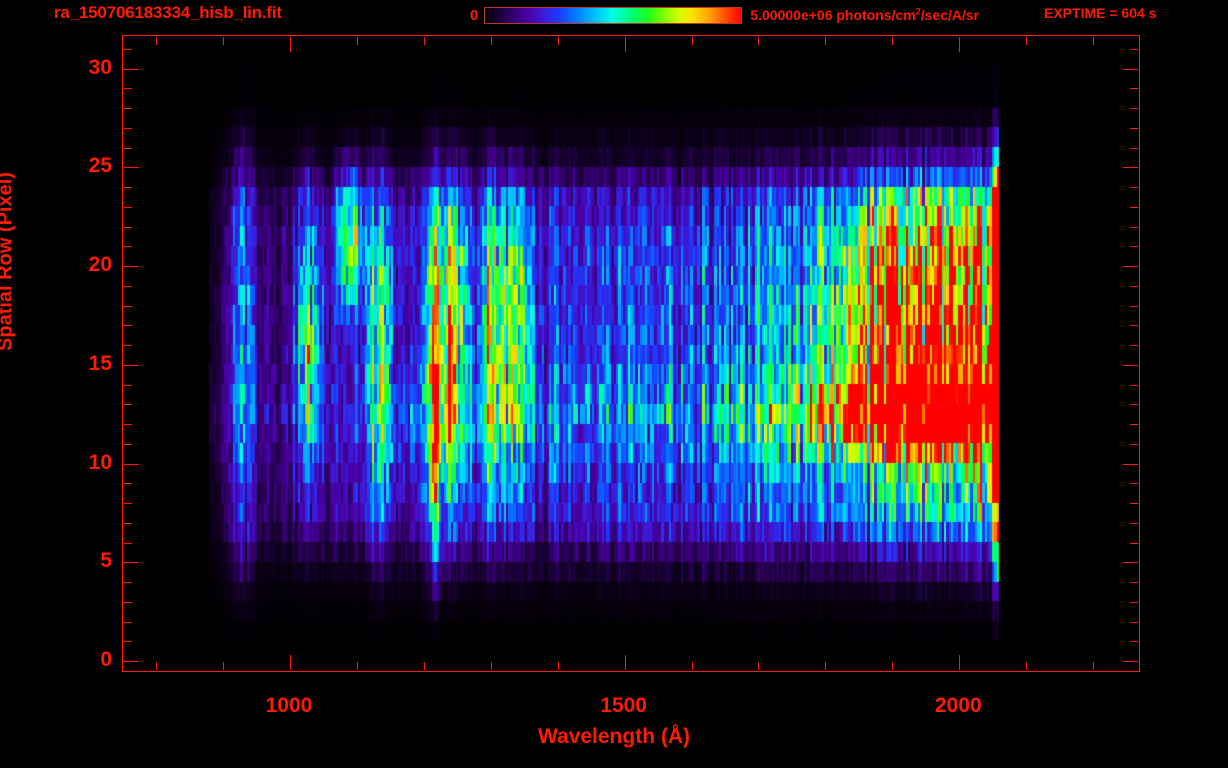  Describe the element at coordinates (106, 561) in the screenshot. I see `y-tick-label: 5` at that location.